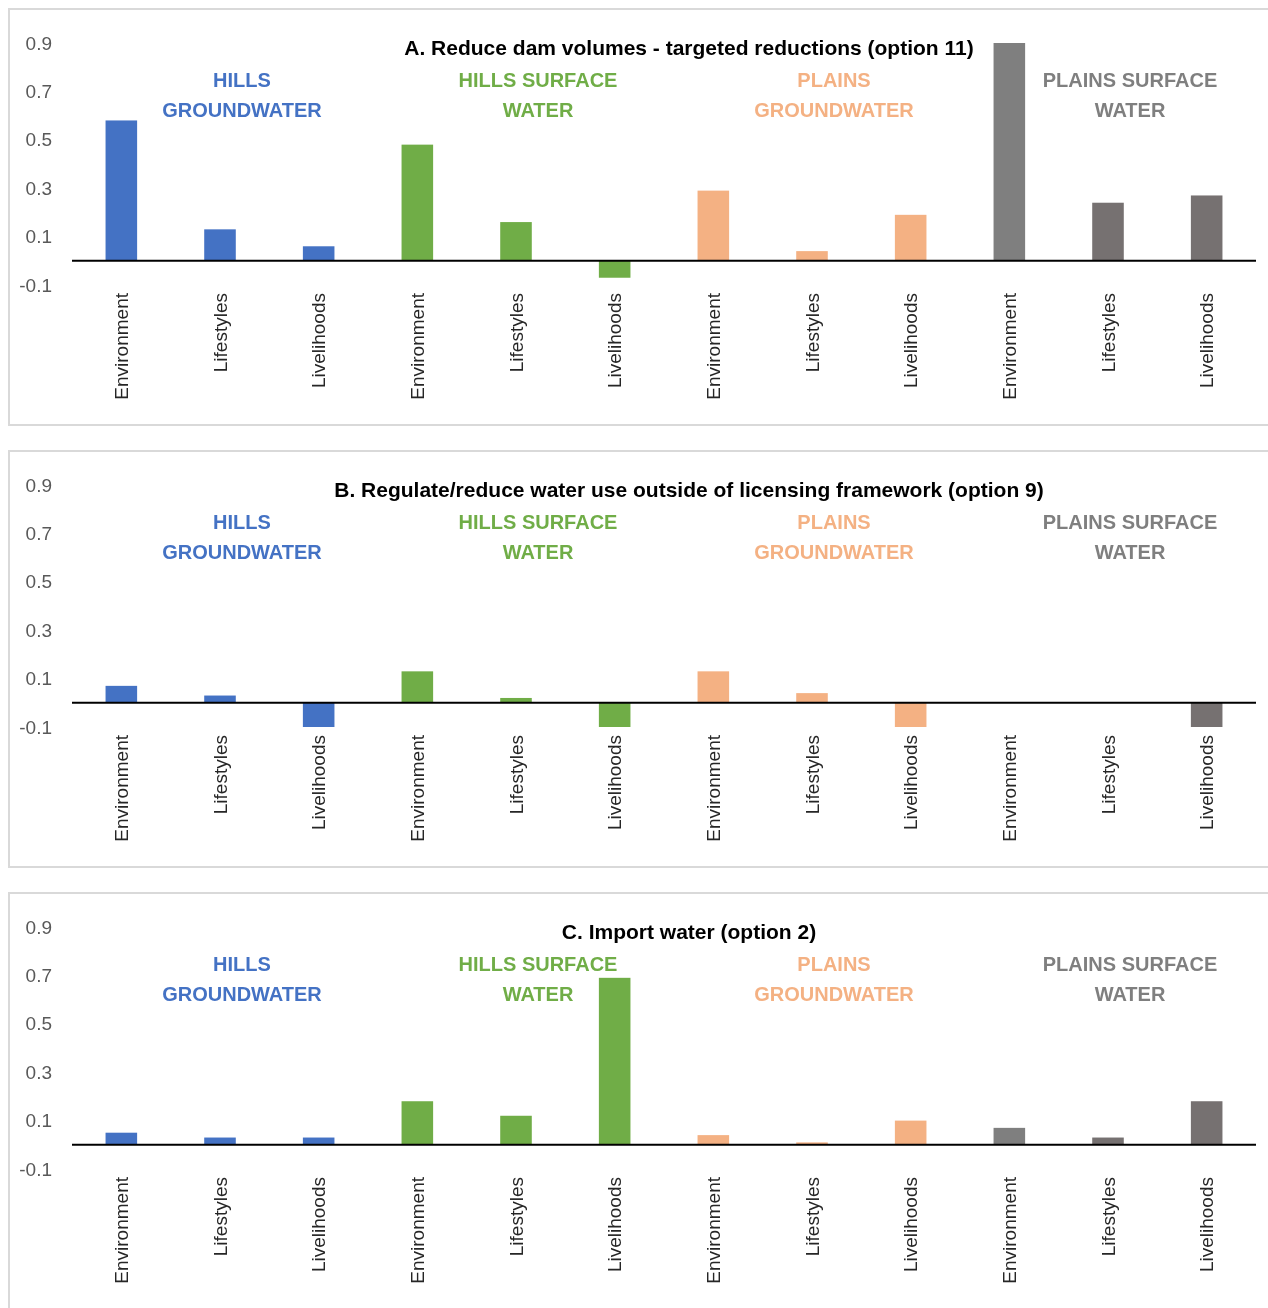 This screenshot has height=1308, width=1268. What do you see at coordinates (689, 489) in the screenshot?
I see `chart-title: B. Regulate/reduce water use outside of licensing framework (option 9)` at bounding box center [689, 489].